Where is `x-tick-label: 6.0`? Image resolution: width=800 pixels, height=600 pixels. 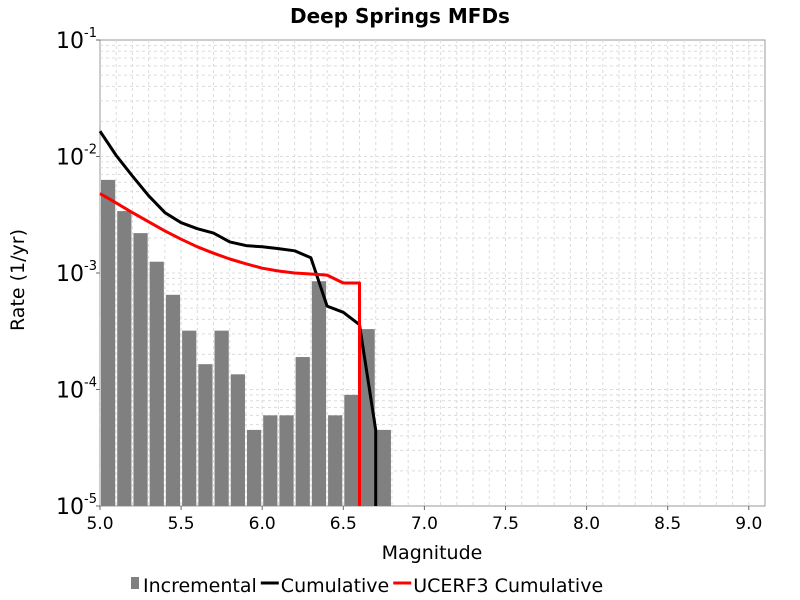 x-tick-label: 6.0 is located at coordinates (262, 524).